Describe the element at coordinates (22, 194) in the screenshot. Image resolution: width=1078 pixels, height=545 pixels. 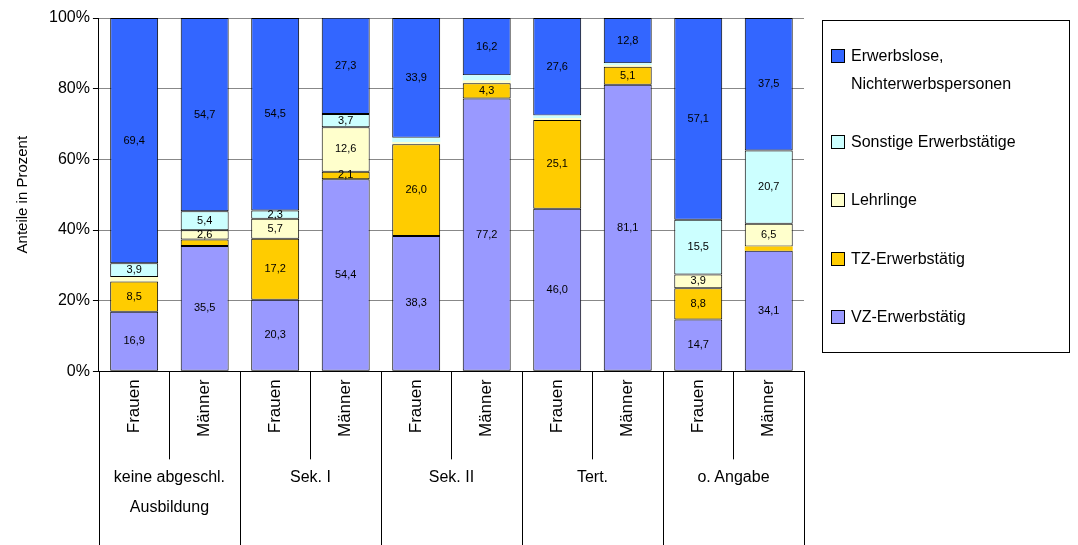
I see `y-axis-title: Anteile in Prozent` at that location.